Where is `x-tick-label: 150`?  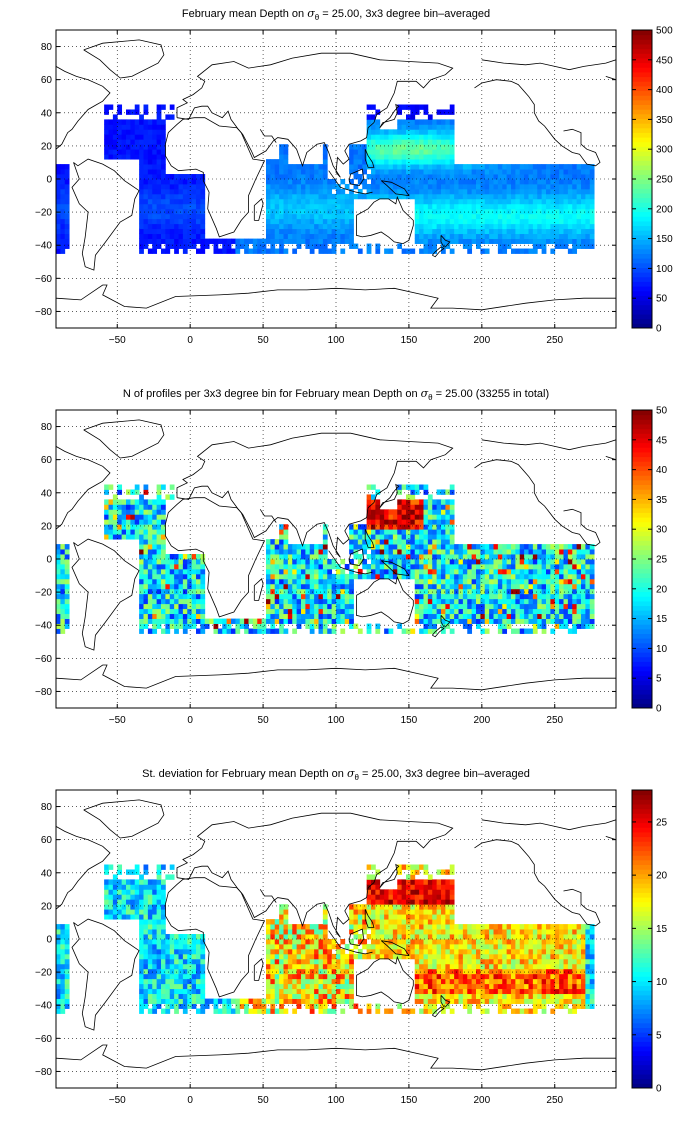 x-tick-label: 150 is located at coordinates (409, 720).